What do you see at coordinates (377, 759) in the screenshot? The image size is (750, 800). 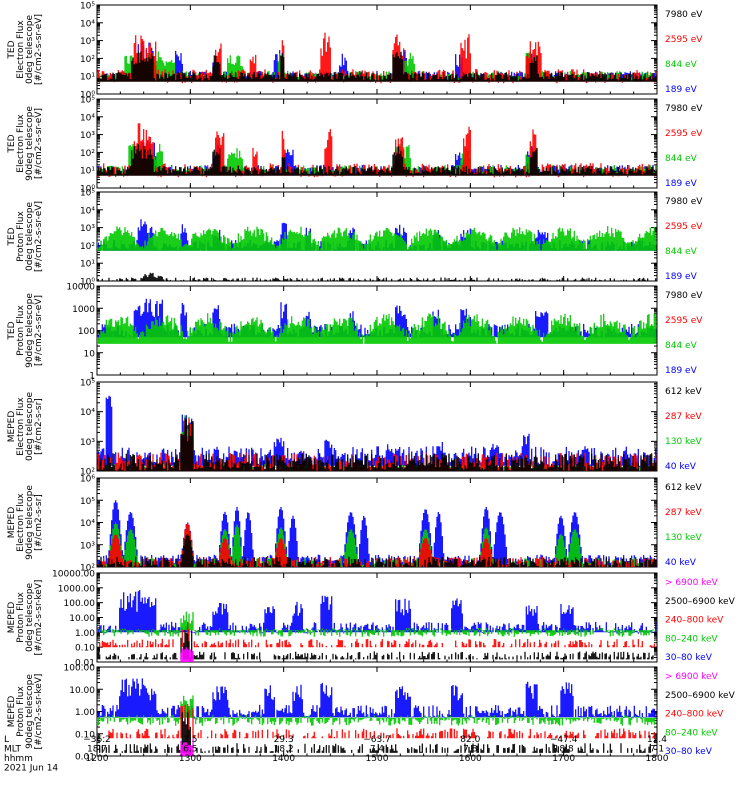 I see `x-tick-label: 1500` at bounding box center [377, 759].